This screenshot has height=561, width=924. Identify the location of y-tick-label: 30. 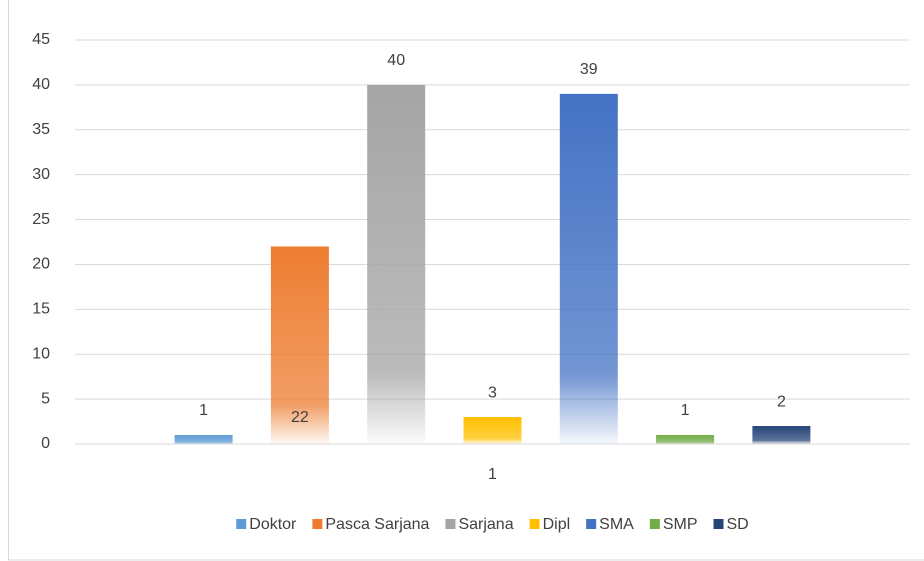
(41, 174).